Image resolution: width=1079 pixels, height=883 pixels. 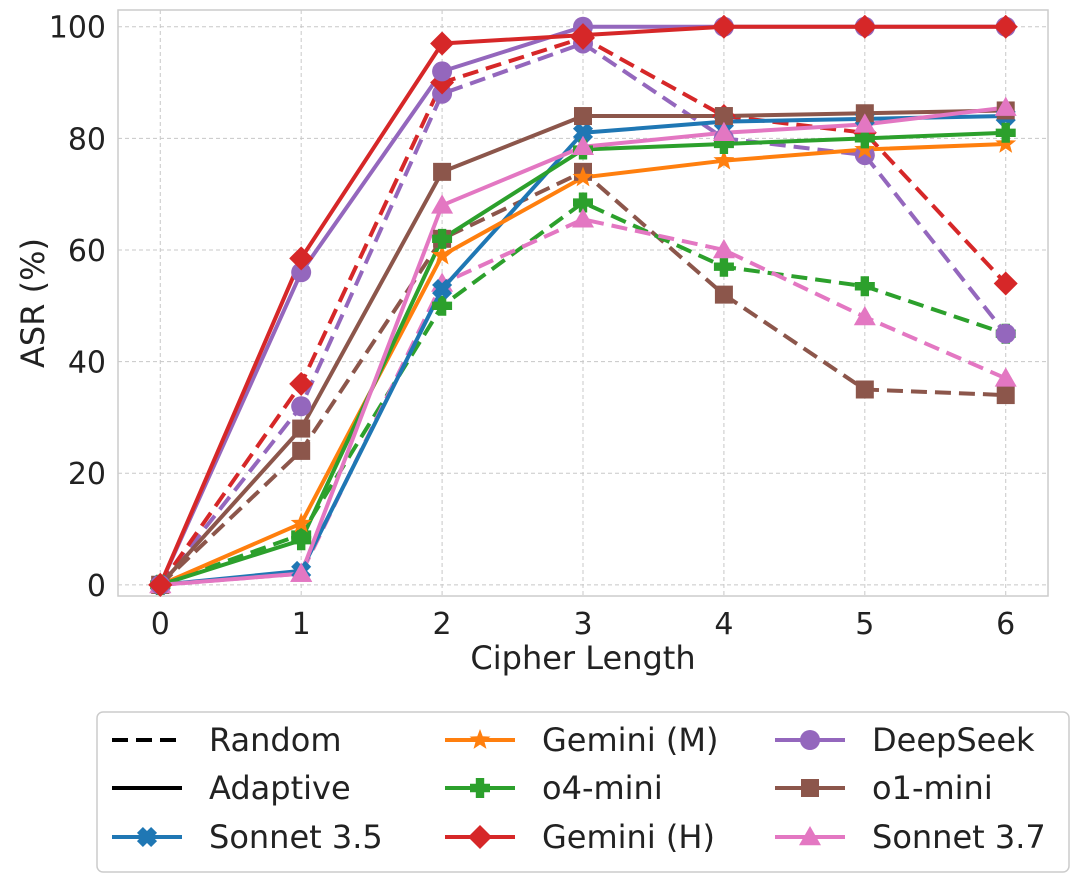 I want to click on legend-entry-gemini-h: Gemini (H), so click(x=580, y=837).